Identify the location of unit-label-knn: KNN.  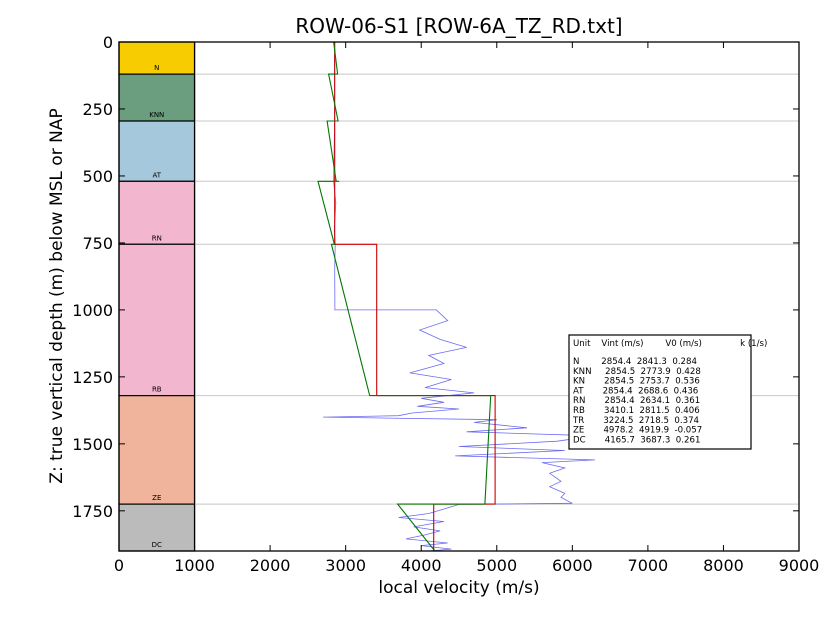
(156, 115).